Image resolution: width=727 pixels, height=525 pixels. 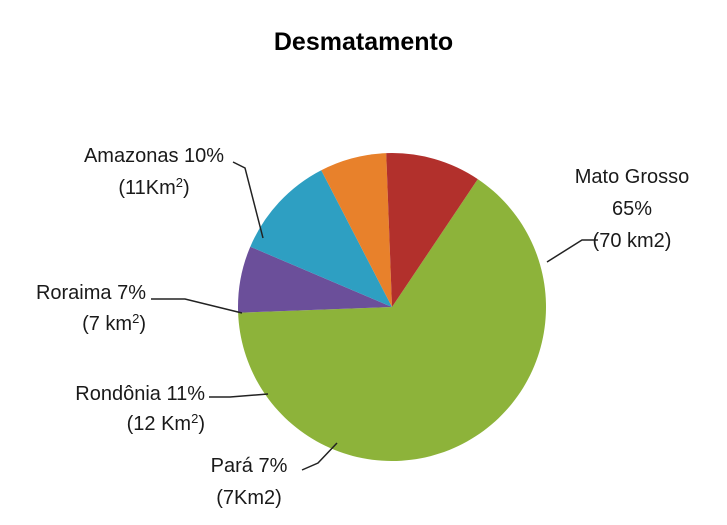 I want to click on data-label-par-: (7Km2), so click(x=249, y=498).